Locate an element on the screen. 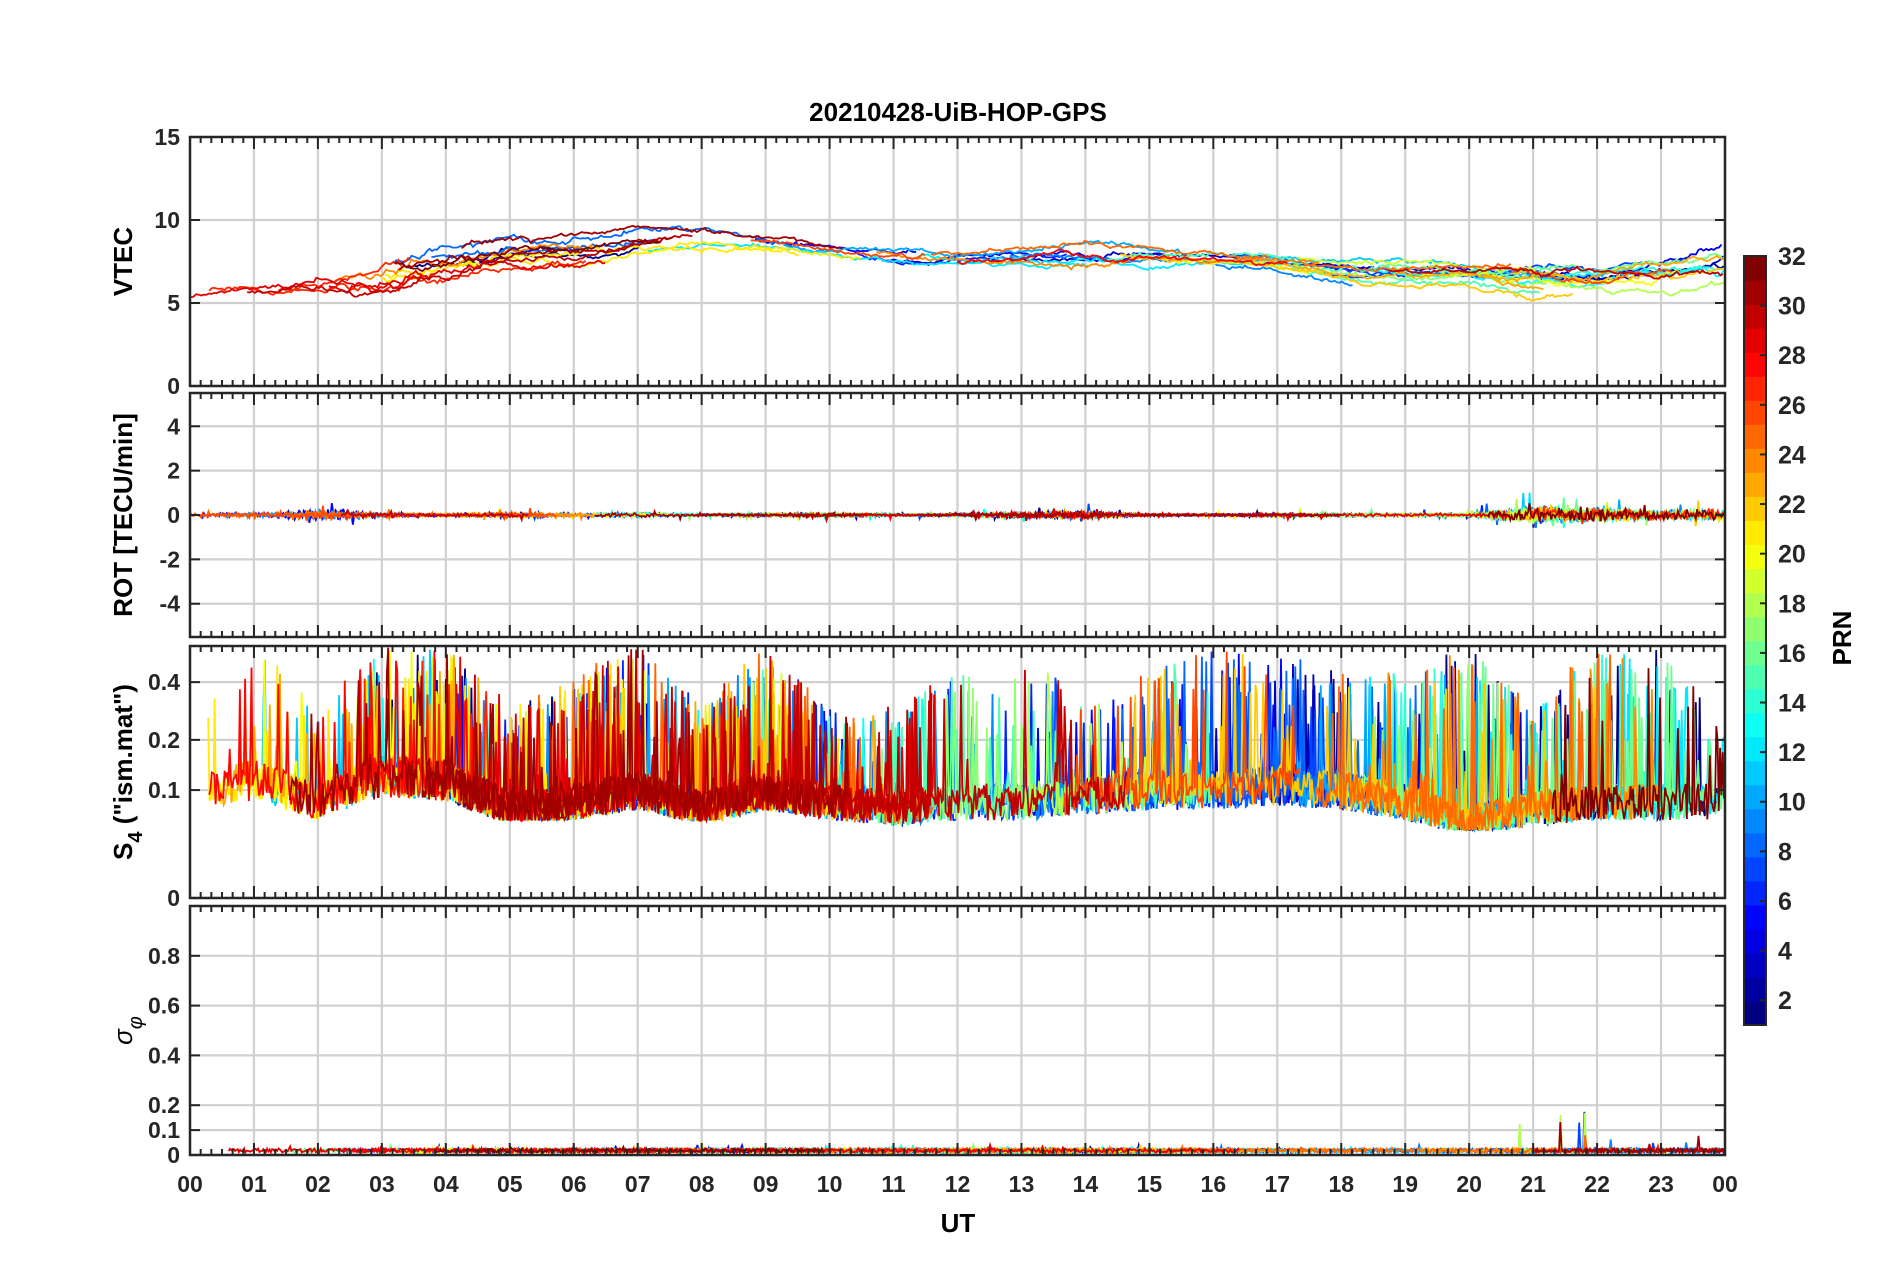  colorbar-tick-label: 24 is located at coordinates (1792, 455).